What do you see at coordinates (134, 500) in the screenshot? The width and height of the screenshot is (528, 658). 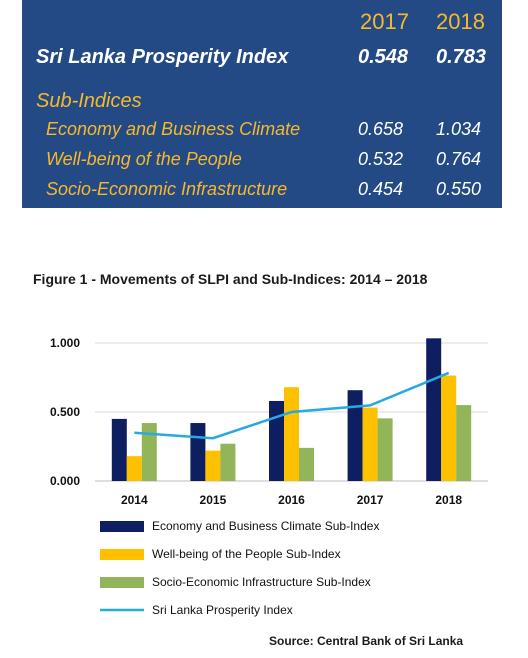 I see `x-tick-label: 2014` at bounding box center [134, 500].